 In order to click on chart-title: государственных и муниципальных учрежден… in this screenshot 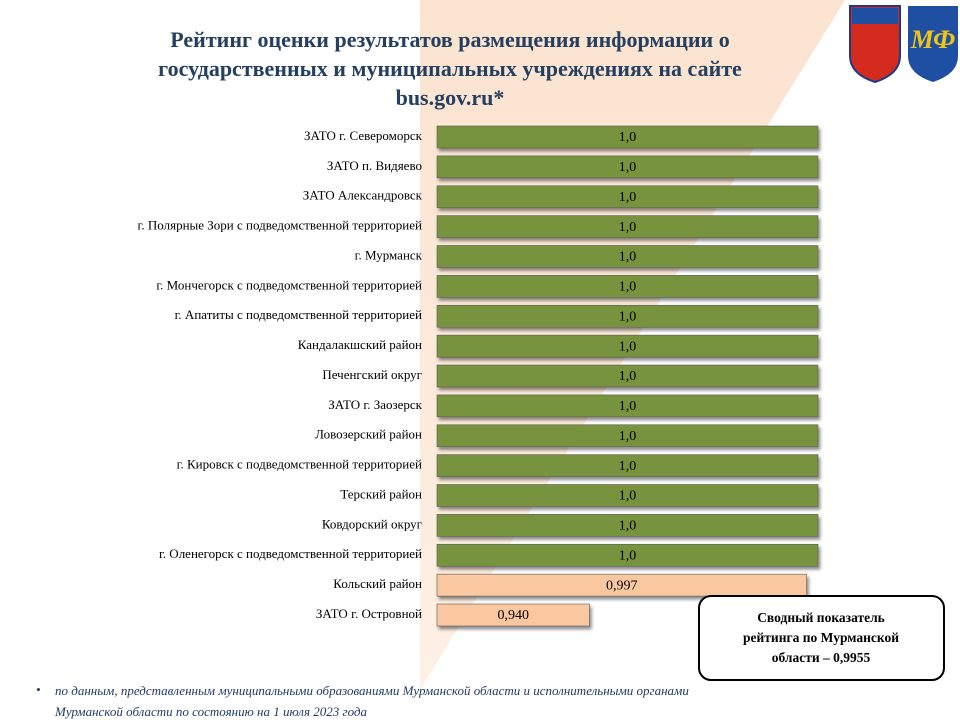, I will do `click(450, 68)`.